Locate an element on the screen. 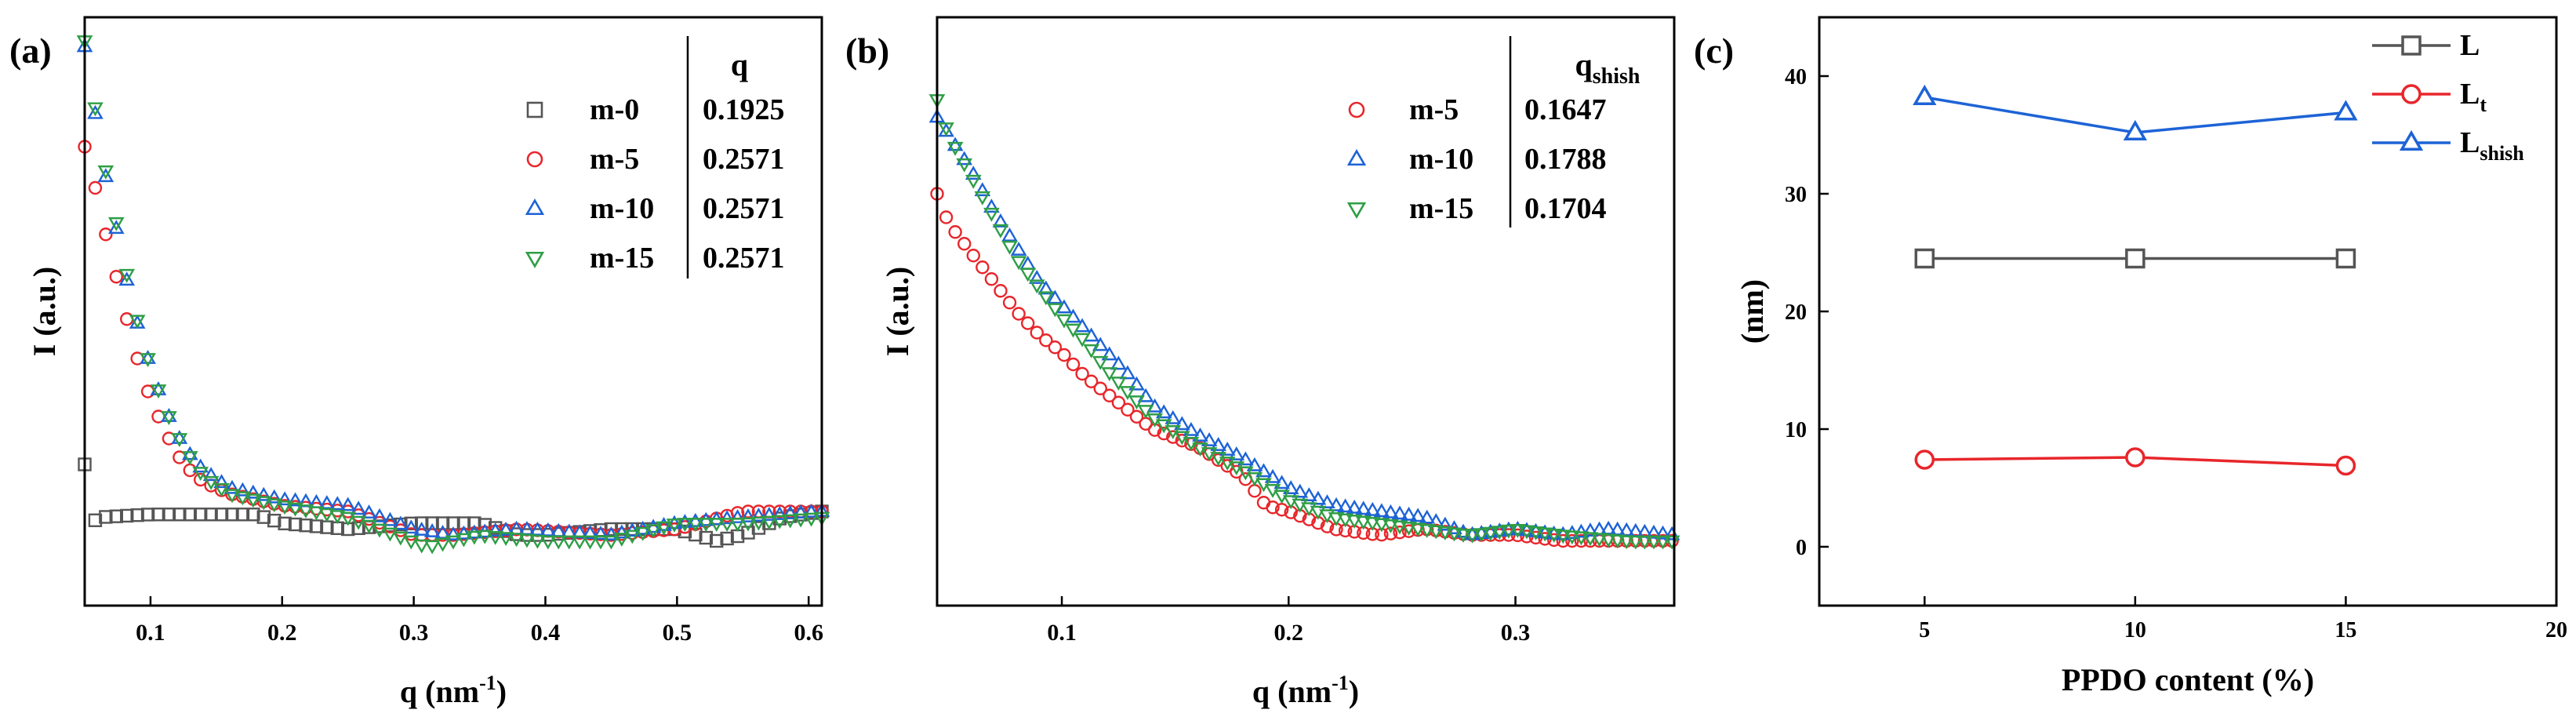 The height and width of the screenshot is (717, 2576). panel-b-label: (b) is located at coordinates (867, 51).